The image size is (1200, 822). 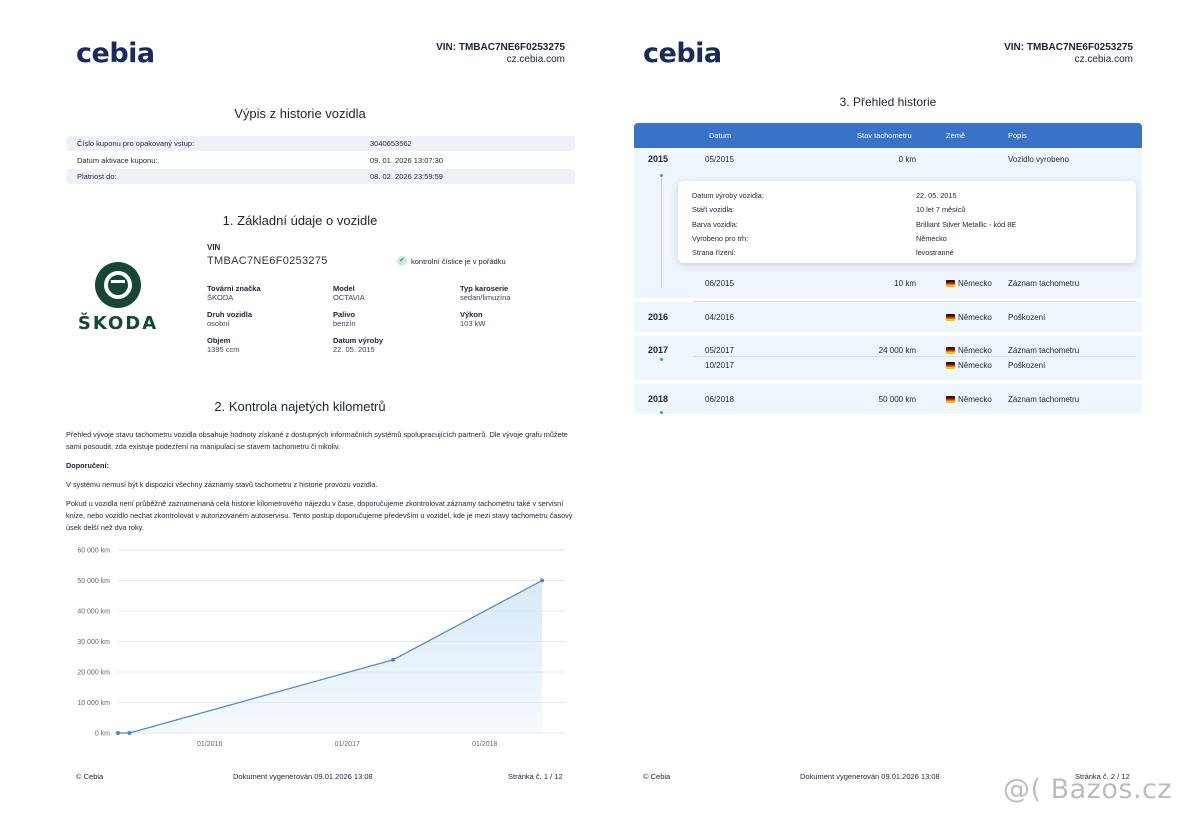 I want to click on year-label: 2015, so click(x=658, y=159).